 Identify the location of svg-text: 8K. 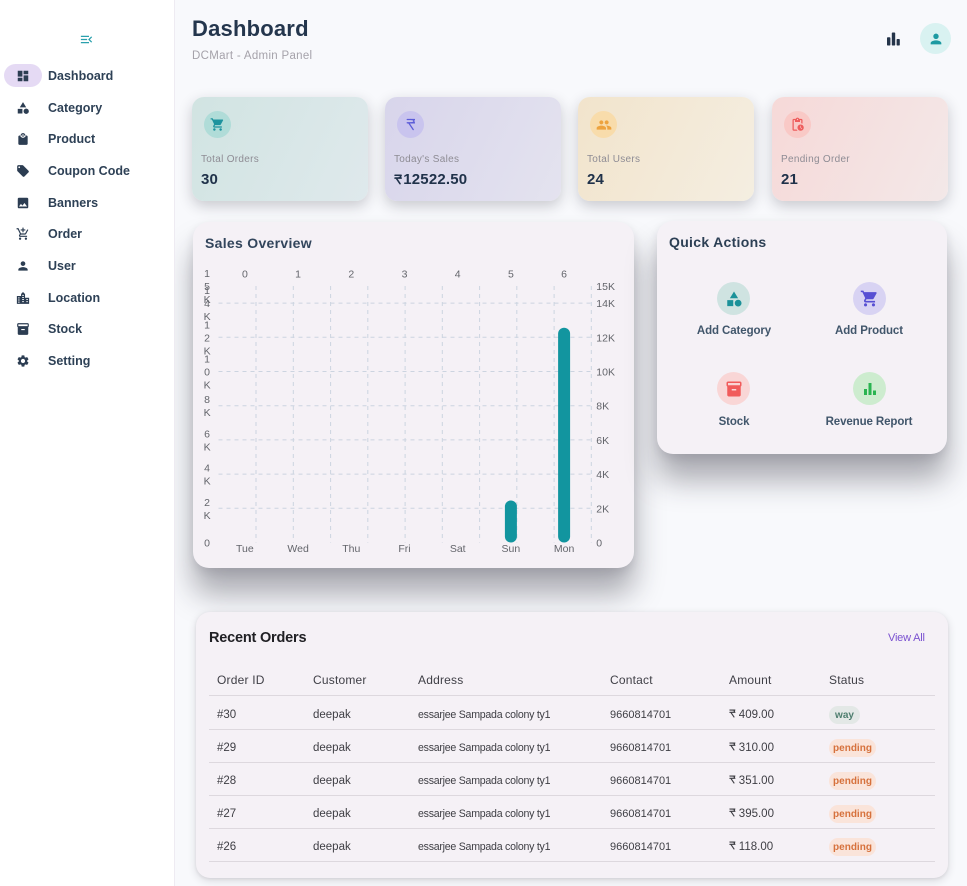
(602, 407).